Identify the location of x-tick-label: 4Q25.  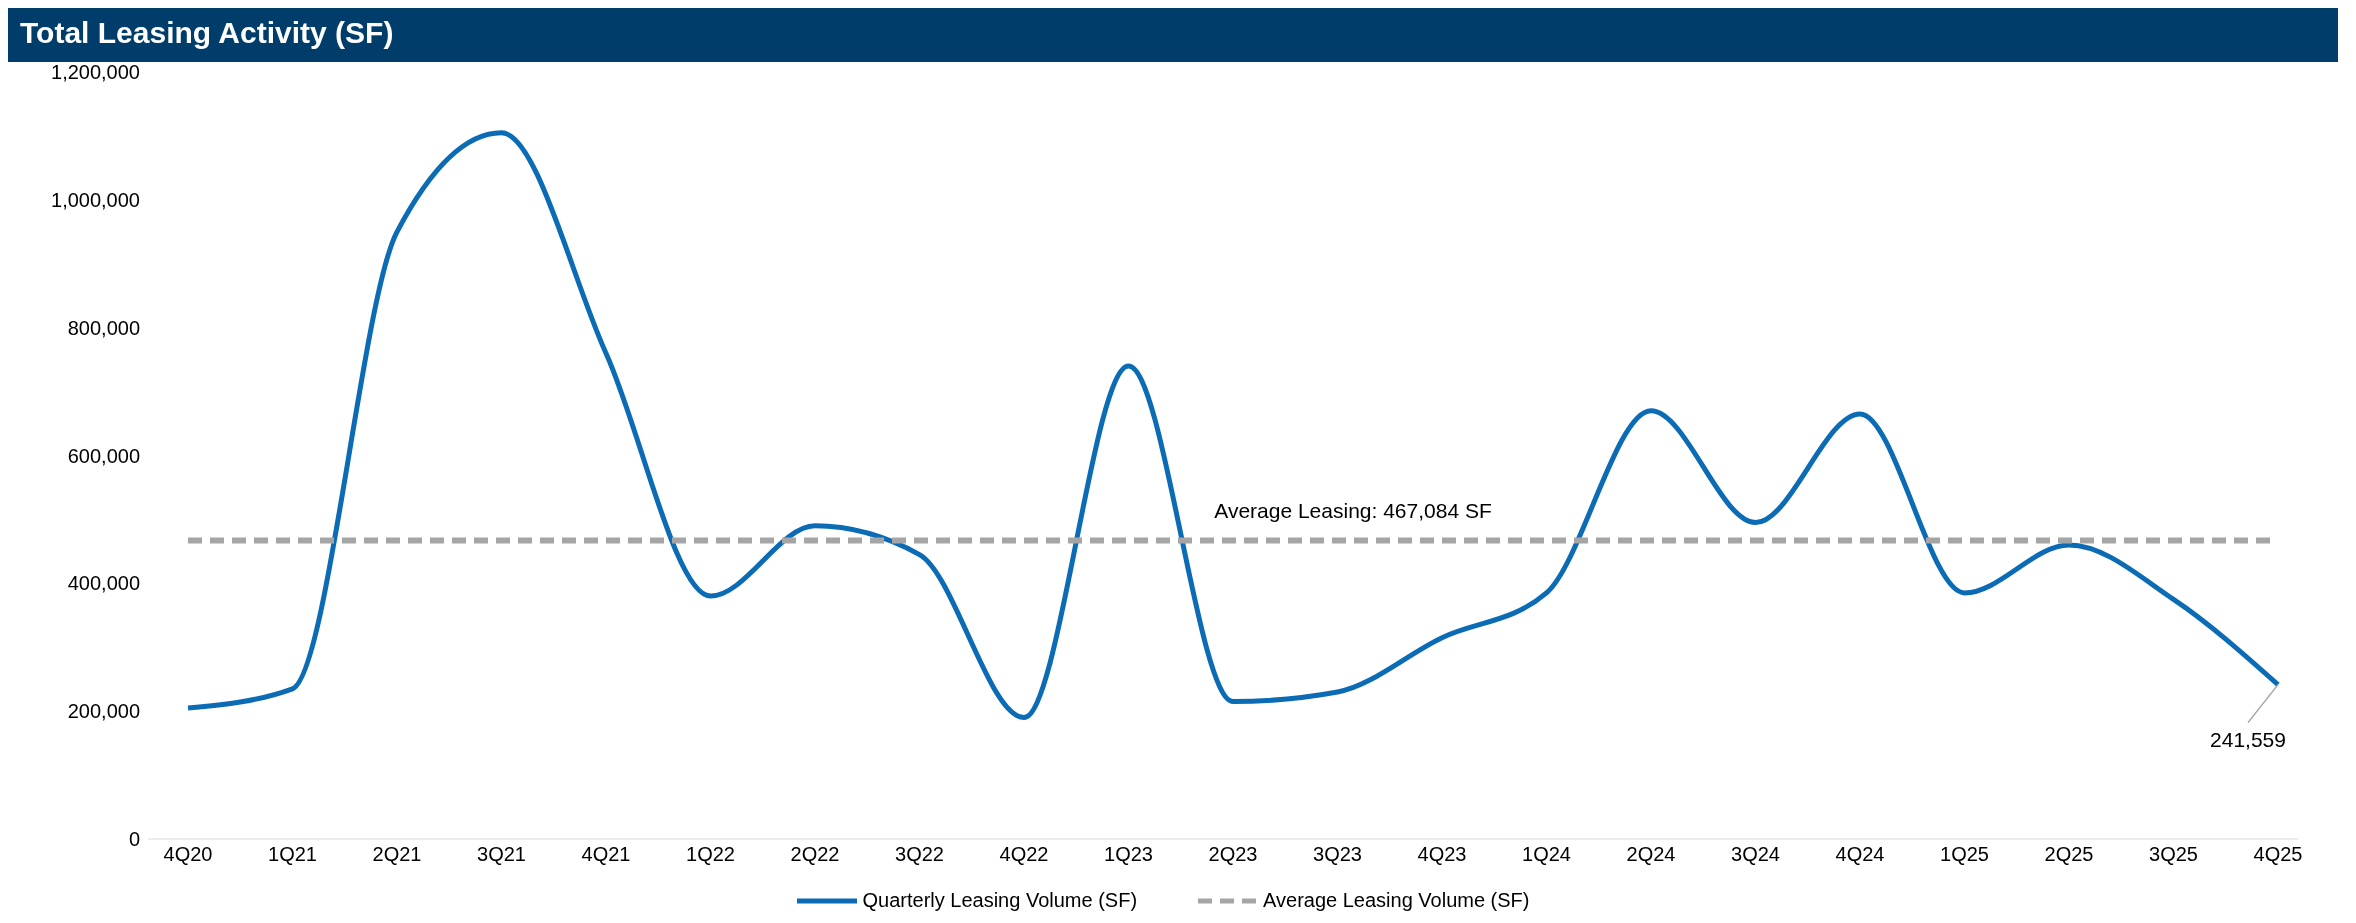
(2278, 854).